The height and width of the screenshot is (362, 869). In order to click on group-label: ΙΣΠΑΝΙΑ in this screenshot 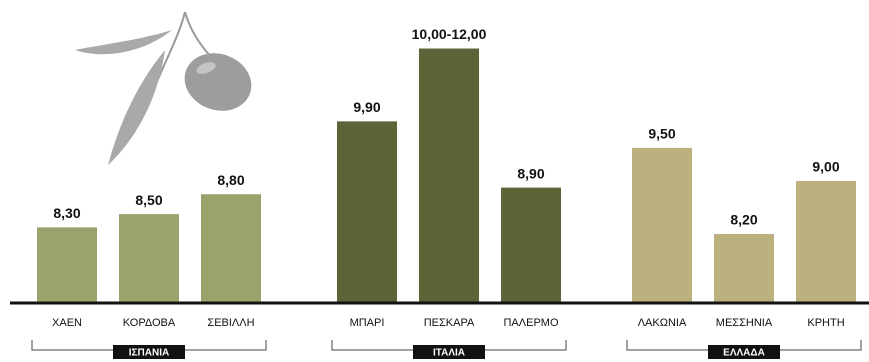, I will do `click(149, 353)`.